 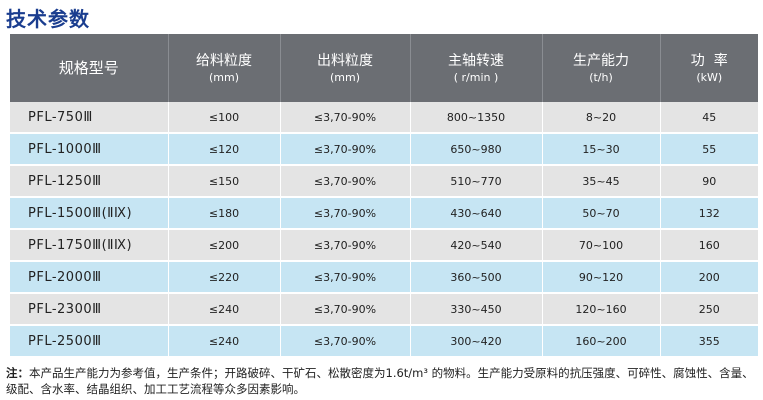 I want to click on table-row: PFL-2500Ⅲ ≤240 ≤3,70-90% 300~420 160~200 355, so click(x=384, y=341).